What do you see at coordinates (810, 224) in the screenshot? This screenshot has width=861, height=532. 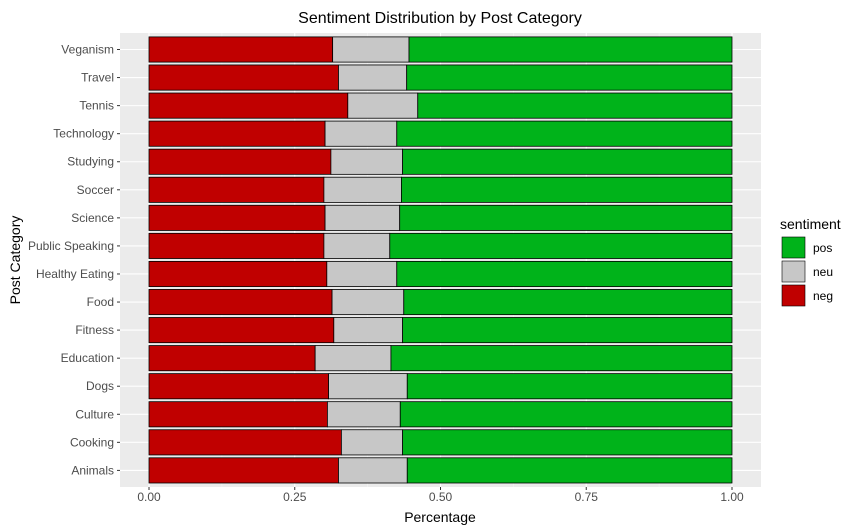 I see `legend-title: sentiment` at bounding box center [810, 224].